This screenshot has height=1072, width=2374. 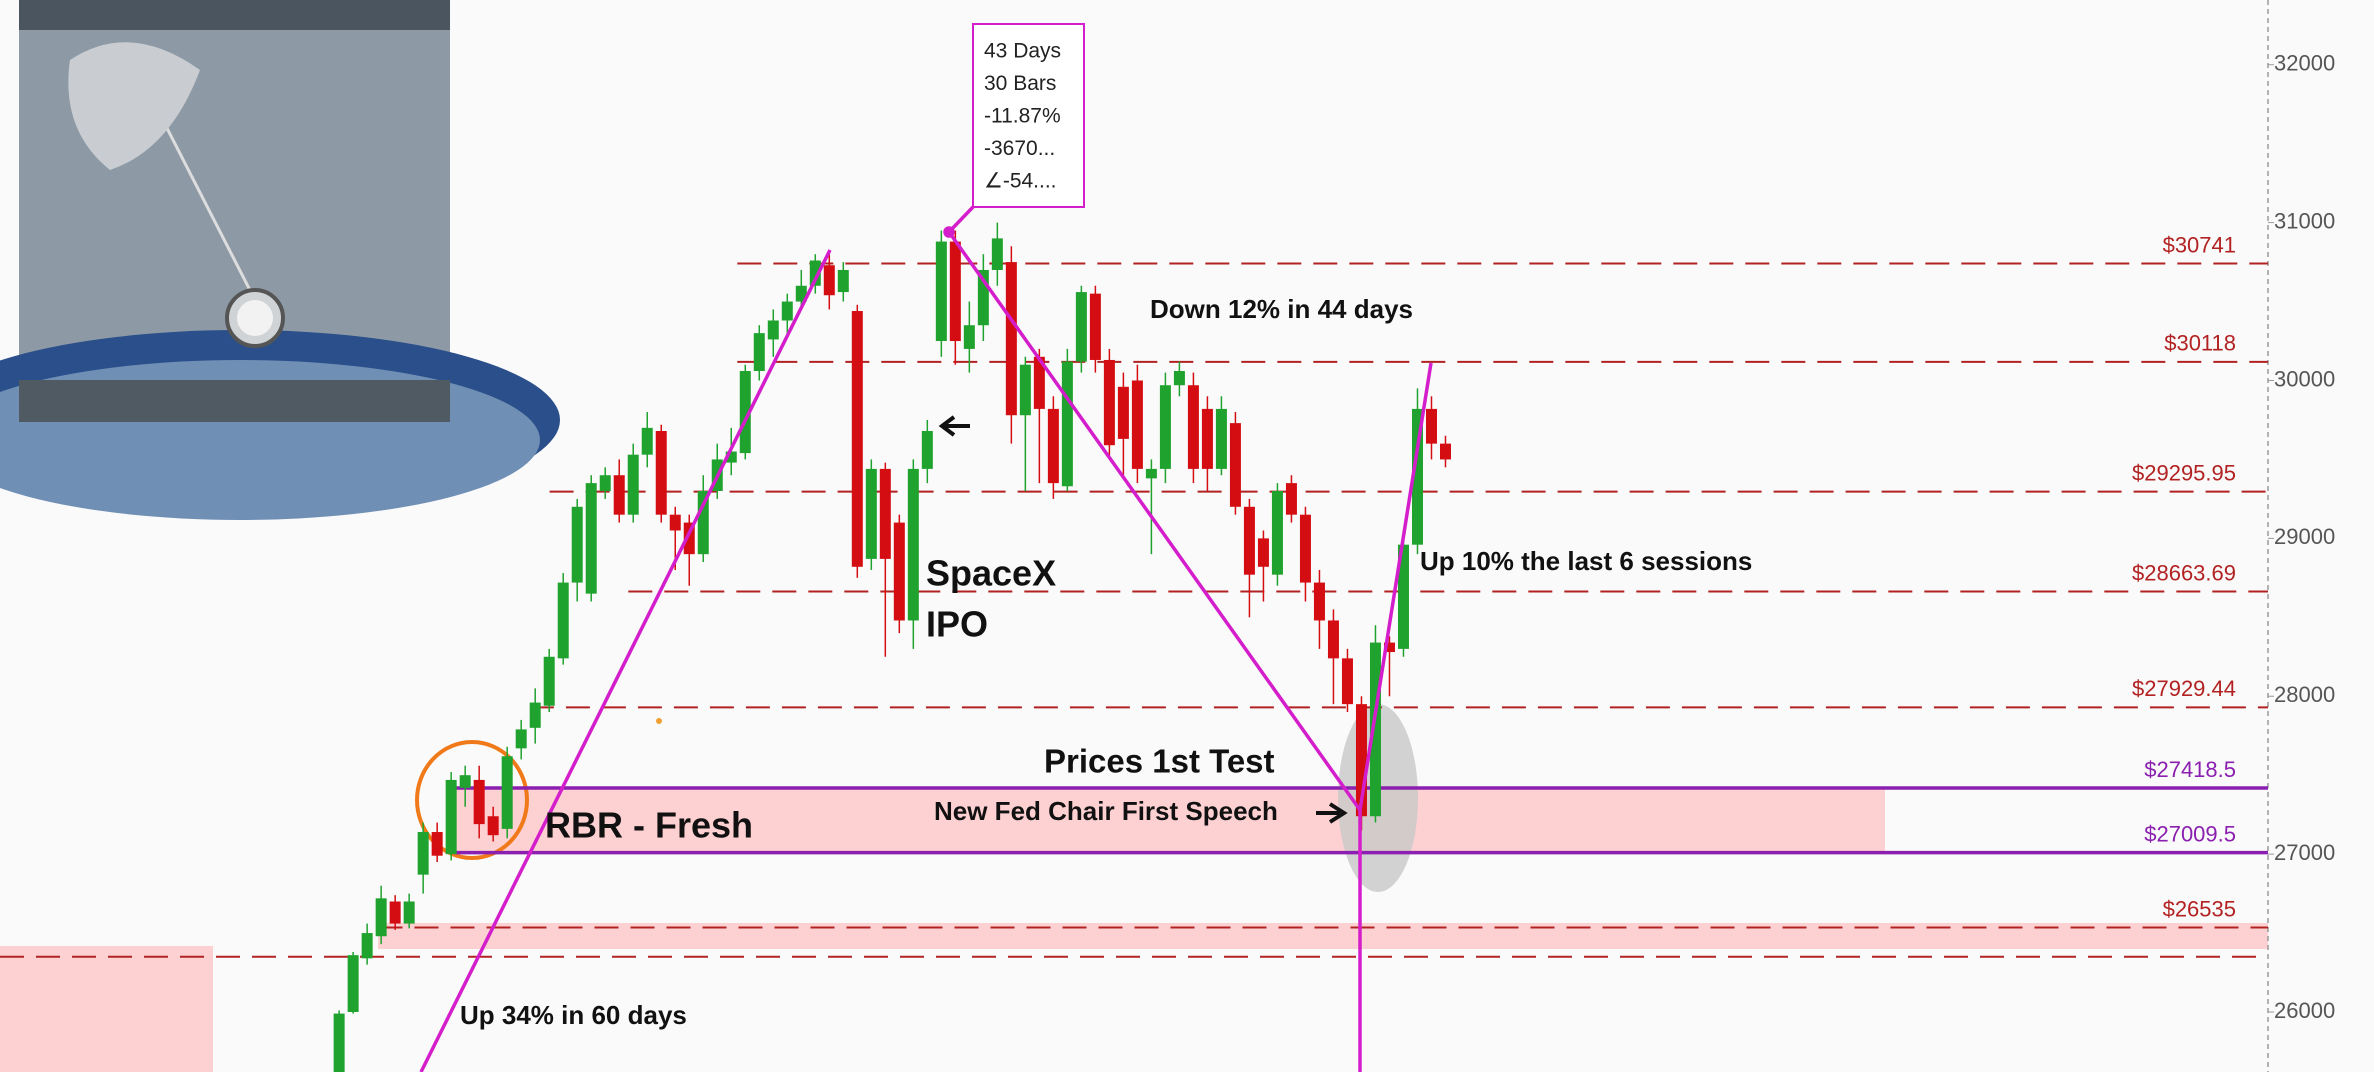 I want to click on level-label: $27418.5, so click(x=2190, y=769).